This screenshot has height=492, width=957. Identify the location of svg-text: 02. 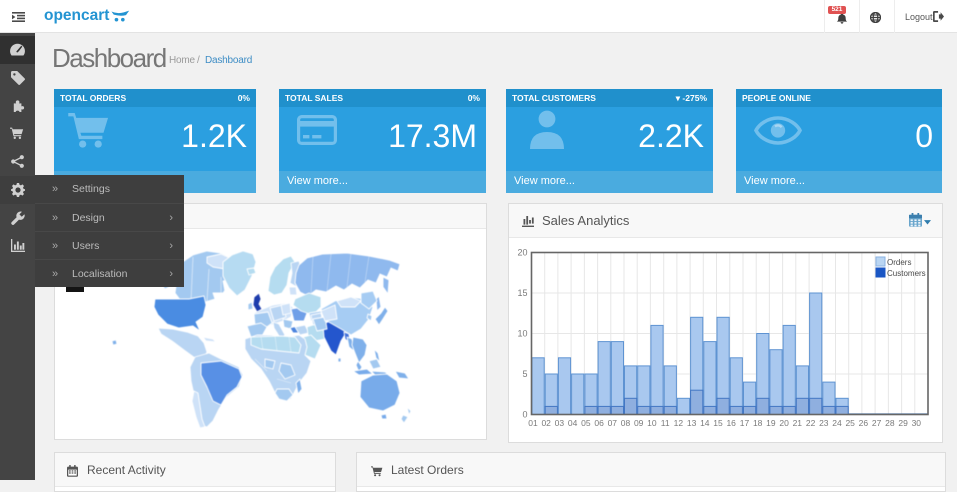
(546, 423).